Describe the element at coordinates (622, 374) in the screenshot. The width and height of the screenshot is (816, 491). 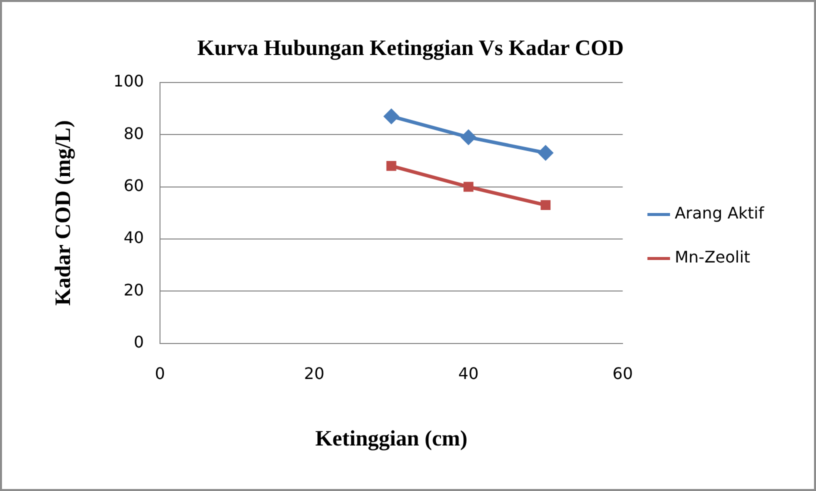
I see `x-tick-label: 60` at that location.